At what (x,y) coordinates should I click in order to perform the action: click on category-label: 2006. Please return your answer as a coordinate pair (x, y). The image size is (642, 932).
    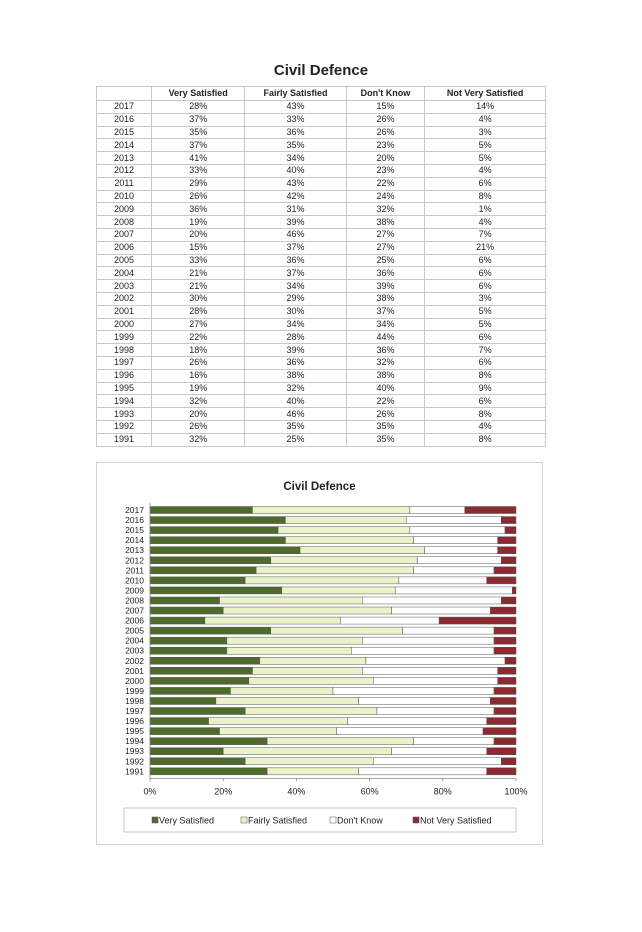
    Looking at the image, I should click on (134, 621).